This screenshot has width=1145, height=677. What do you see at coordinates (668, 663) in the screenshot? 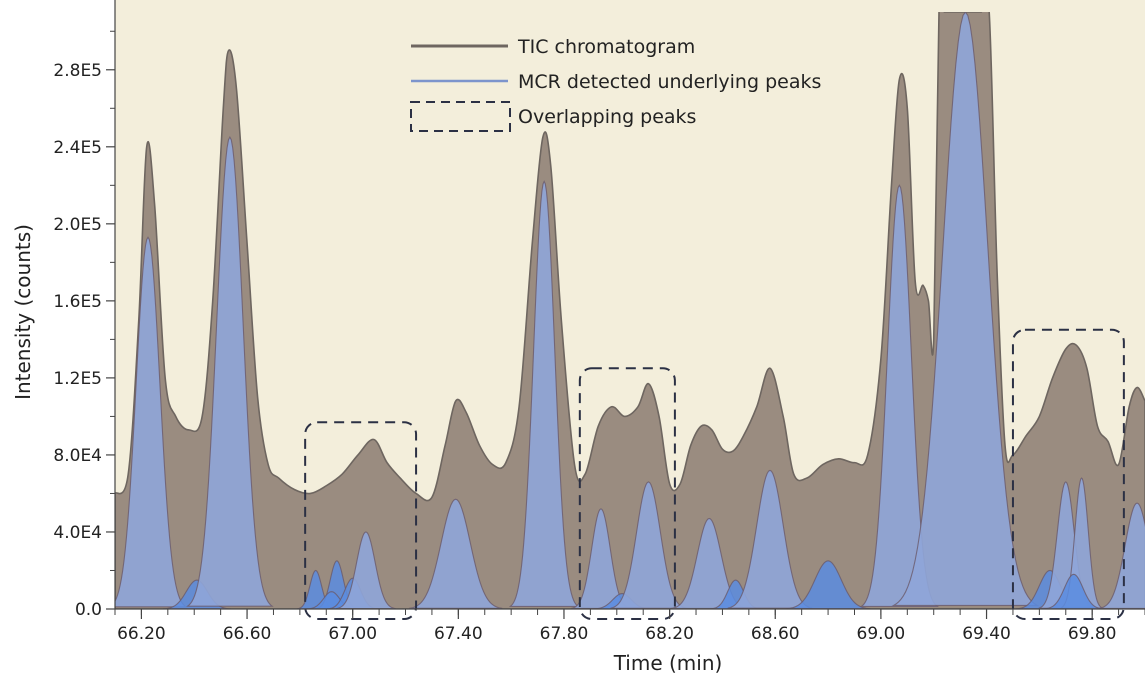
I see `x-axis-title: Time (min)` at bounding box center [668, 663].